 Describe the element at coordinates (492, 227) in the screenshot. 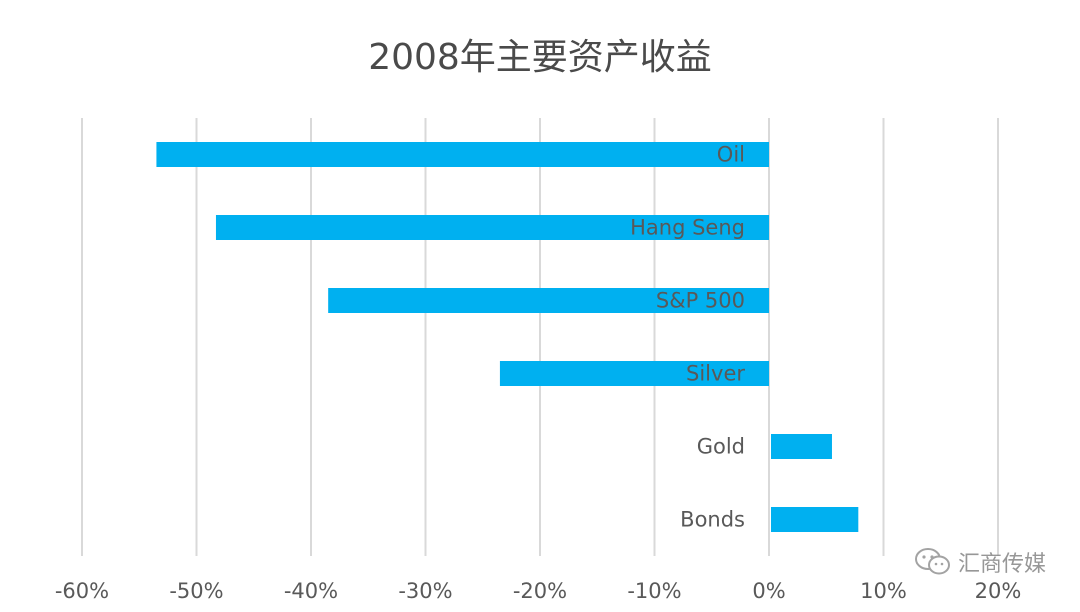

I see `bar-hang-seng` at that location.